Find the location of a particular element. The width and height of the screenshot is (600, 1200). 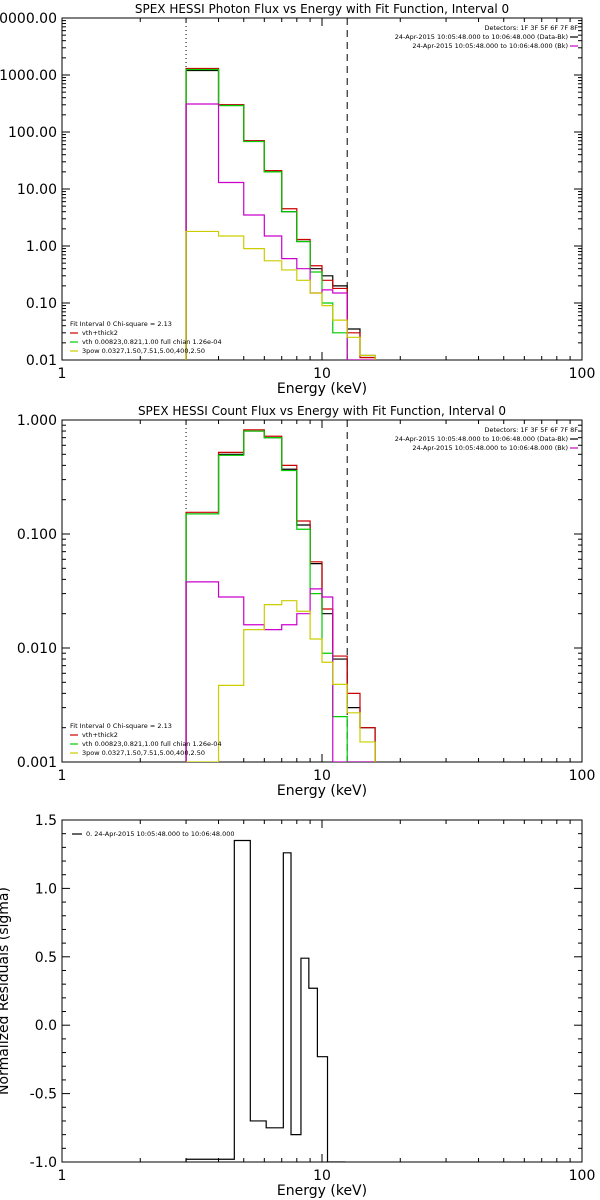

y-axis-label: Normalized Residuals (sigma) is located at coordinates (6, 991).